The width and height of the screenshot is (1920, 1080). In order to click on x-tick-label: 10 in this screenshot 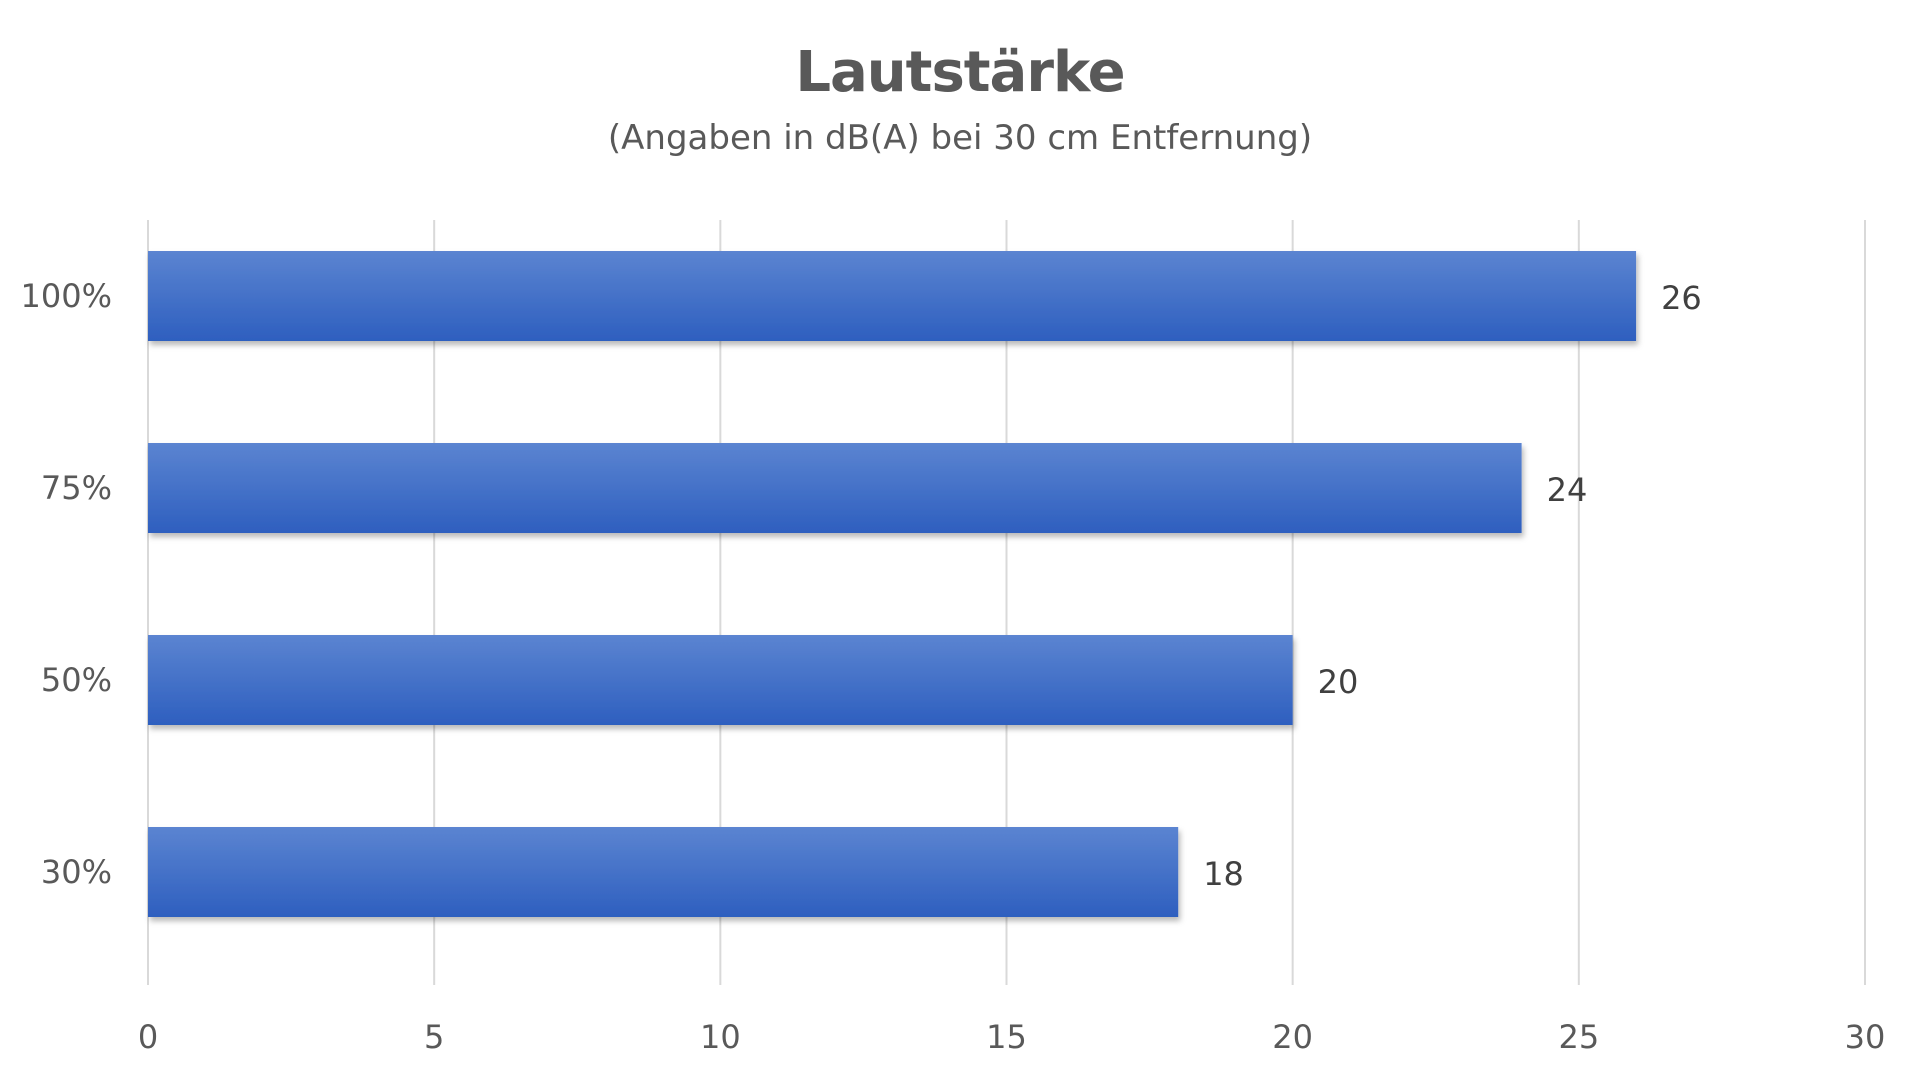, I will do `click(720, 1037)`.